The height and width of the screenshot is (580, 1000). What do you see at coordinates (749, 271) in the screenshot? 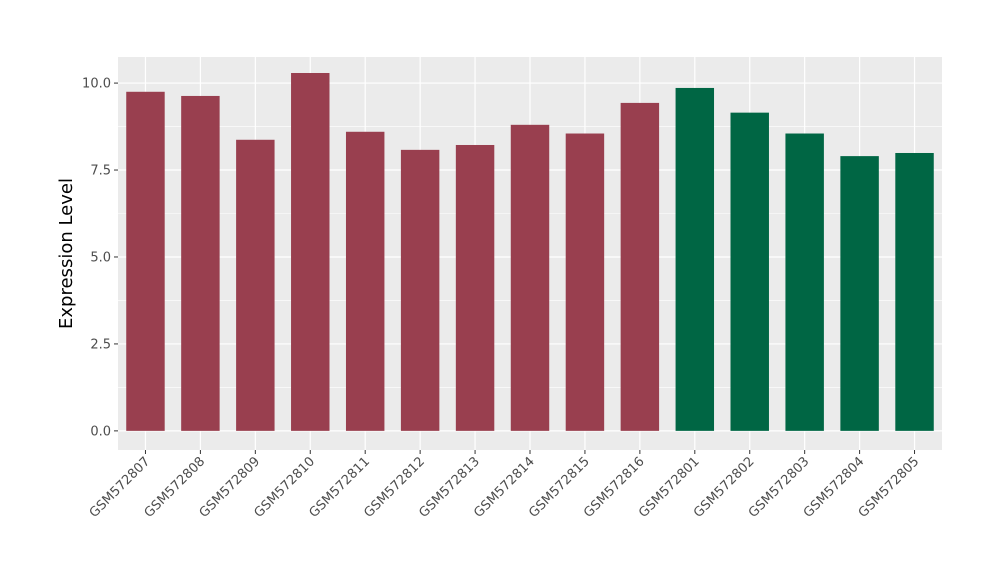
I see `bar-GSM572802` at bounding box center [749, 271].